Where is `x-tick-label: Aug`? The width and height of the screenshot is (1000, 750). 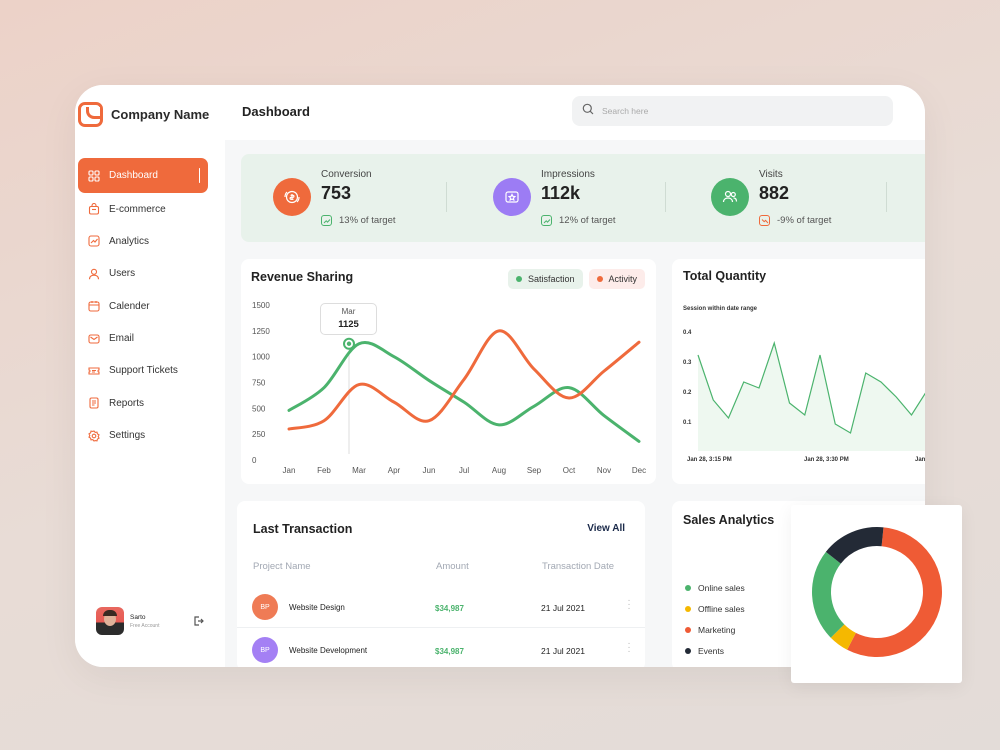 x-tick-label: Aug is located at coordinates (499, 470).